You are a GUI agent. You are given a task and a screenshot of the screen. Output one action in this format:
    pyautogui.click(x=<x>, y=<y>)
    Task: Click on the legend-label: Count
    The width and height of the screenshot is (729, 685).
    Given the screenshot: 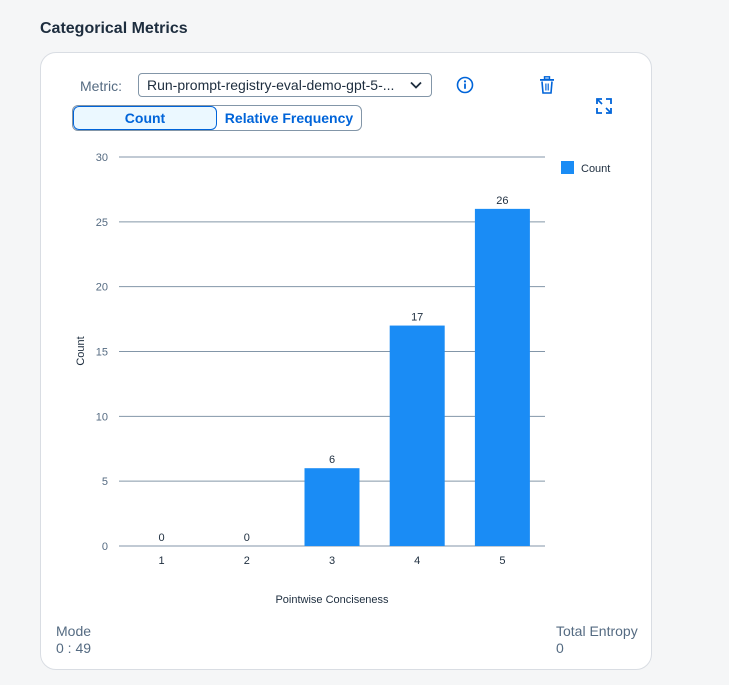 What is the action you would take?
    pyautogui.click(x=595, y=169)
    